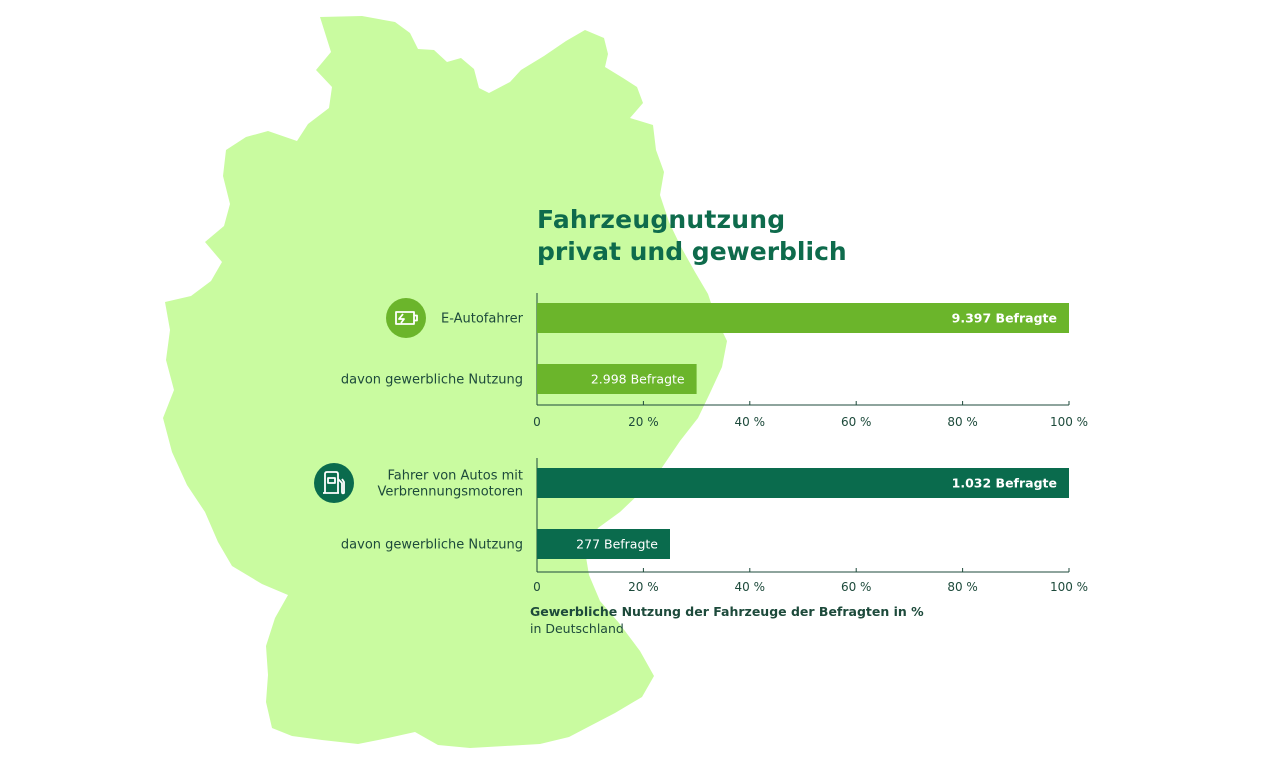 The height and width of the screenshot is (768, 1280). What do you see at coordinates (482, 319) in the screenshot?
I see `category-label: E-Autofahrer` at bounding box center [482, 319].